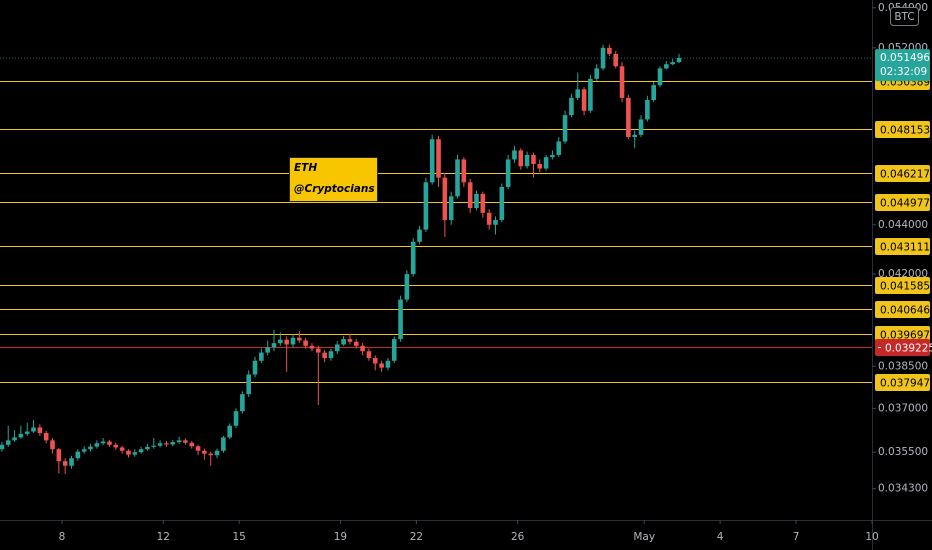 The width and height of the screenshot is (932, 550). Describe the element at coordinates (905, 248) in the screenshot. I see `level-label: 0.043111` at that location.